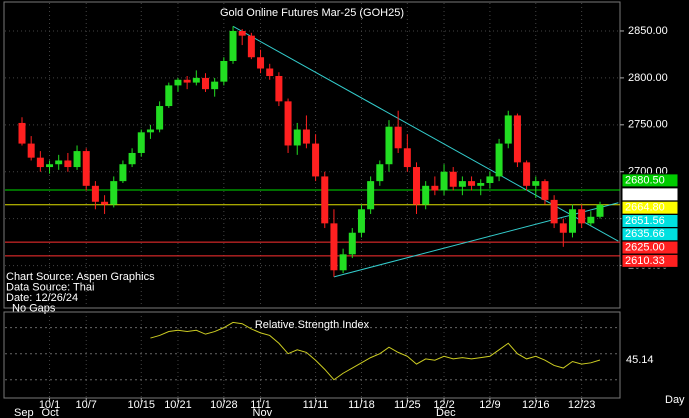 This screenshot has width=689, height=418. Describe the element at coordinates (645, 261) in the screenshot. I see `price-label: 2610.33` at that location.